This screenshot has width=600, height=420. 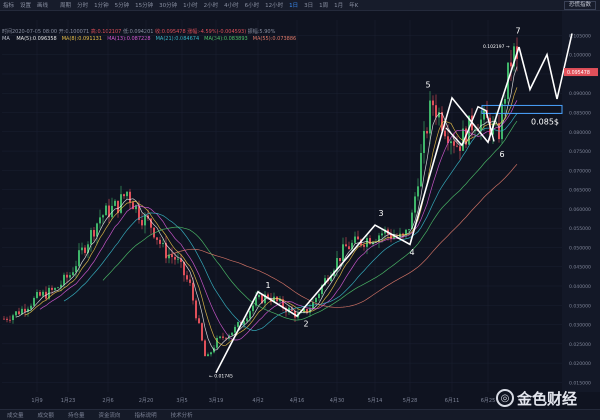 What do you see at coordinates (221, 377) in the screenshot?
I see `low-price-label: ← 0.01745` at bounding box center [221, 377].